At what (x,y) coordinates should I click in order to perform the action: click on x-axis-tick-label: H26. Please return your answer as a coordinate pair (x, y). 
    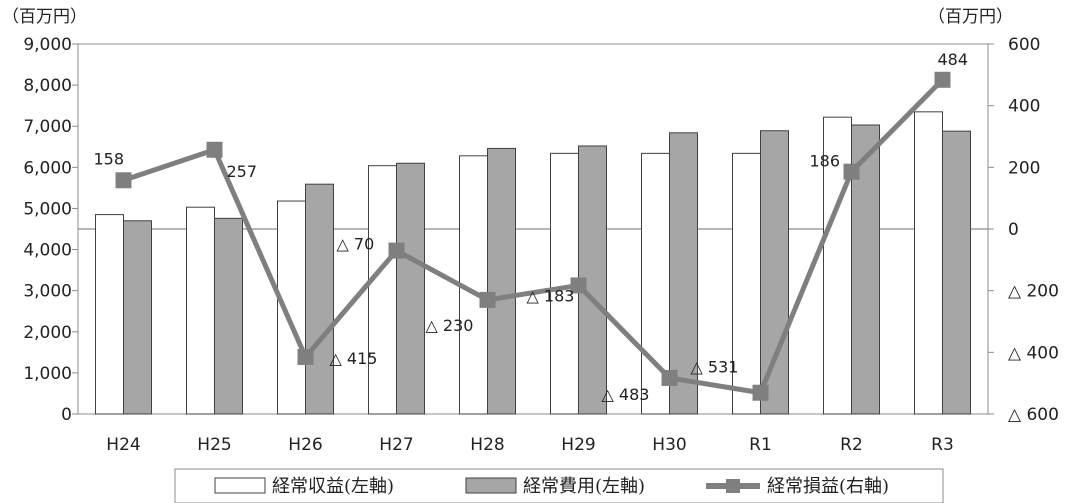
    Looking at the image, I should click on (305, 445).